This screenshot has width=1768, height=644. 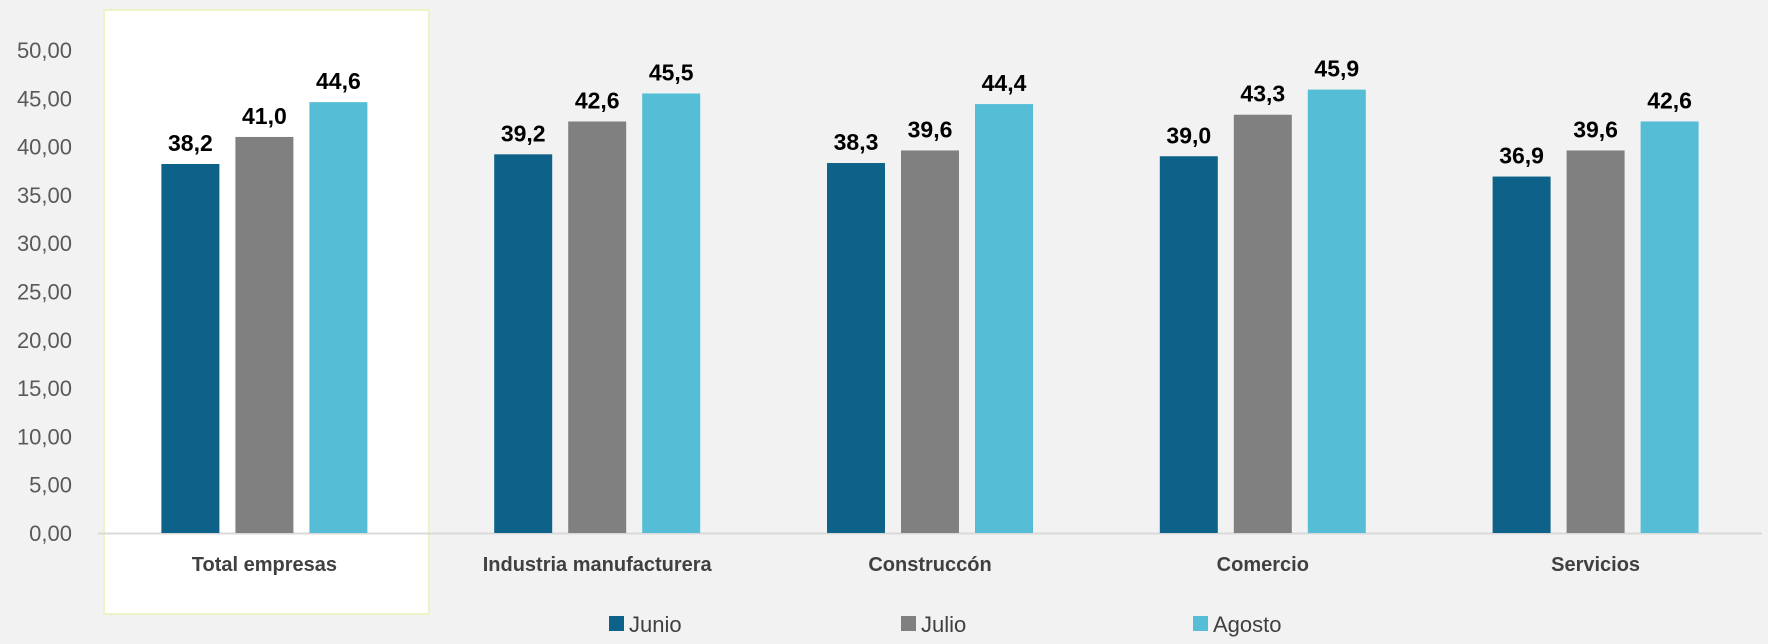 What do you see at coordinates (44, 388) in the screenshot?
I see `y-tick-label: 15,00` at bounding box center [44, 388].